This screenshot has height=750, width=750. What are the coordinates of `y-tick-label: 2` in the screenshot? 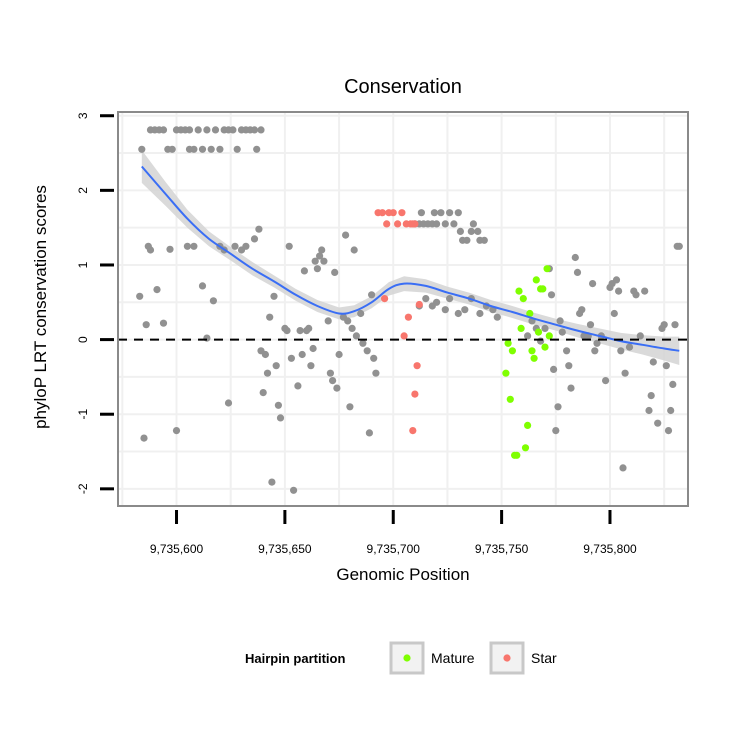 It's located at (83, 190).